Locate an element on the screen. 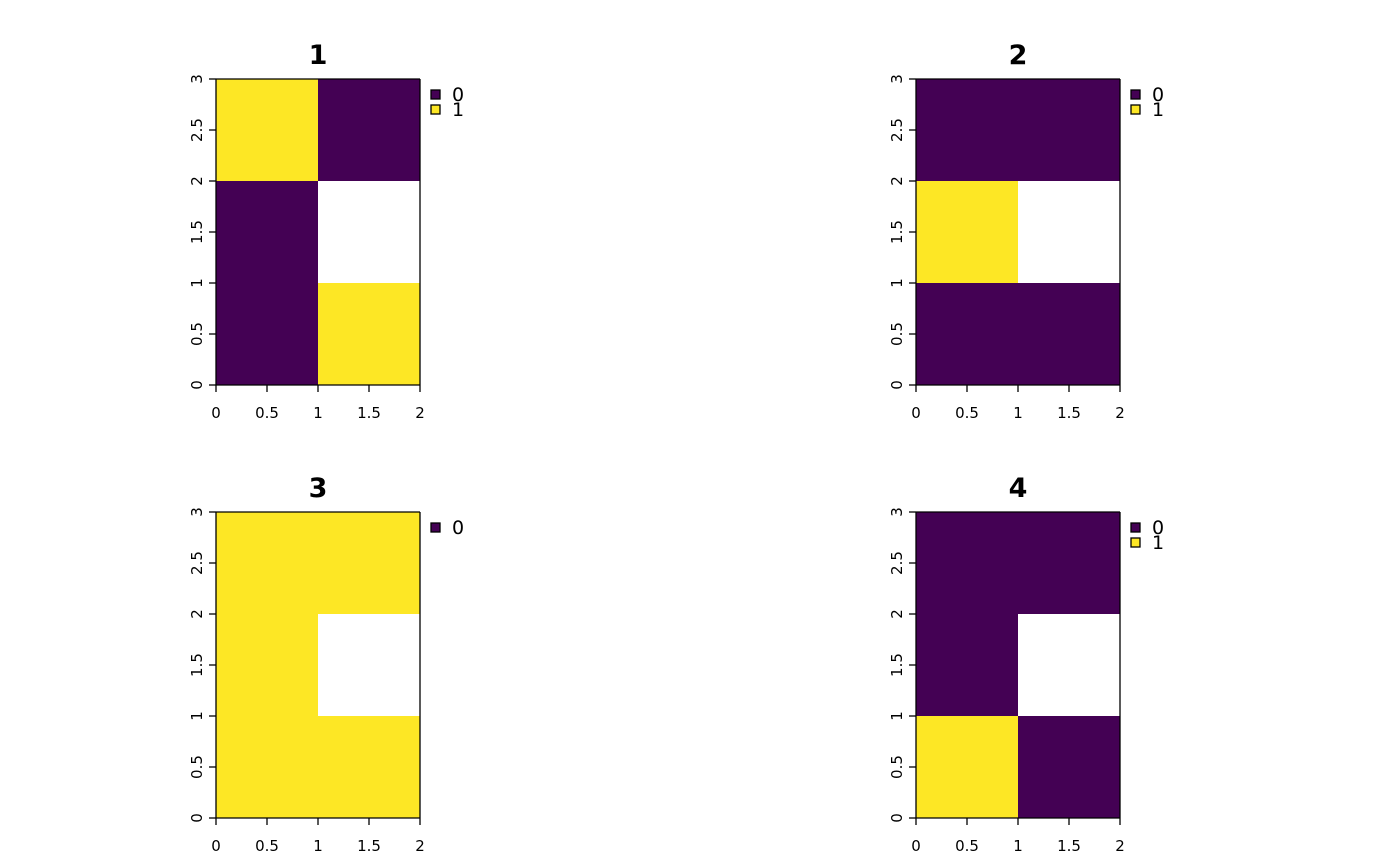 The image size is (1400, 866). panel-title: 1 is located at coordinates (318, 55).